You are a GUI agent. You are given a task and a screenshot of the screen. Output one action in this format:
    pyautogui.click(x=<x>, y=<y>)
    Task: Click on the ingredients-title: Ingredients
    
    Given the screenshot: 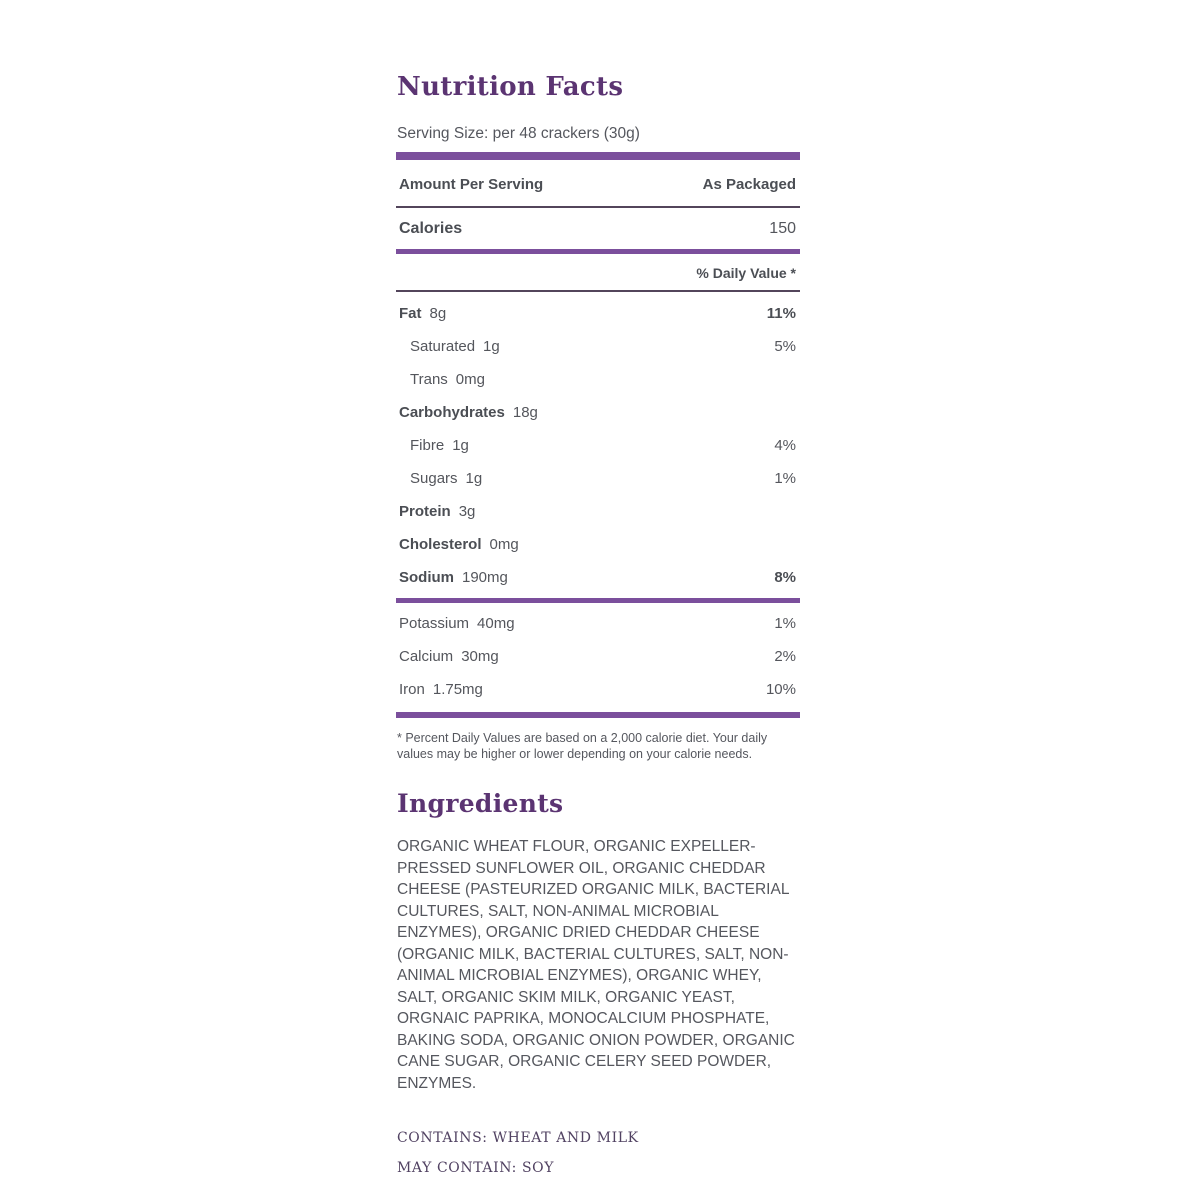 What is the action you would take?
    pyautogui.click(x=480, y=803)
    